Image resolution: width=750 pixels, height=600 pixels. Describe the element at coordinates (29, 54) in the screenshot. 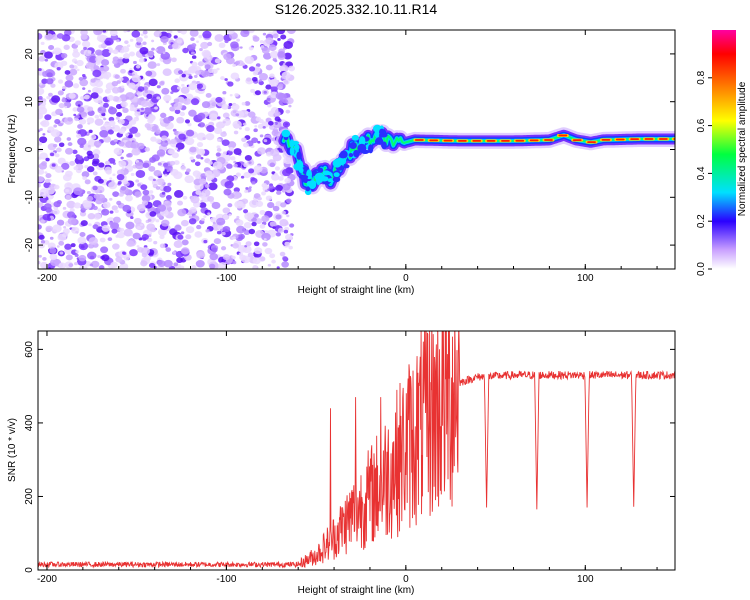

I see `spectrogram-ytick-label: 20` at that location.